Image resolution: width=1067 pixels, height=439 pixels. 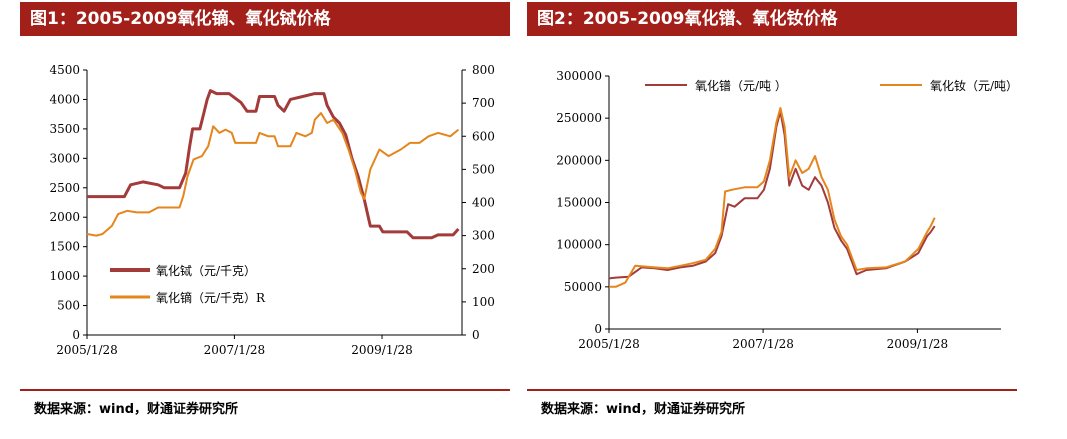 What do you see at coordinates (973, 85) in the screenshot?
I see `legend-label-2: 氧化钕（元/吨）` at bounding box center [973, 85].